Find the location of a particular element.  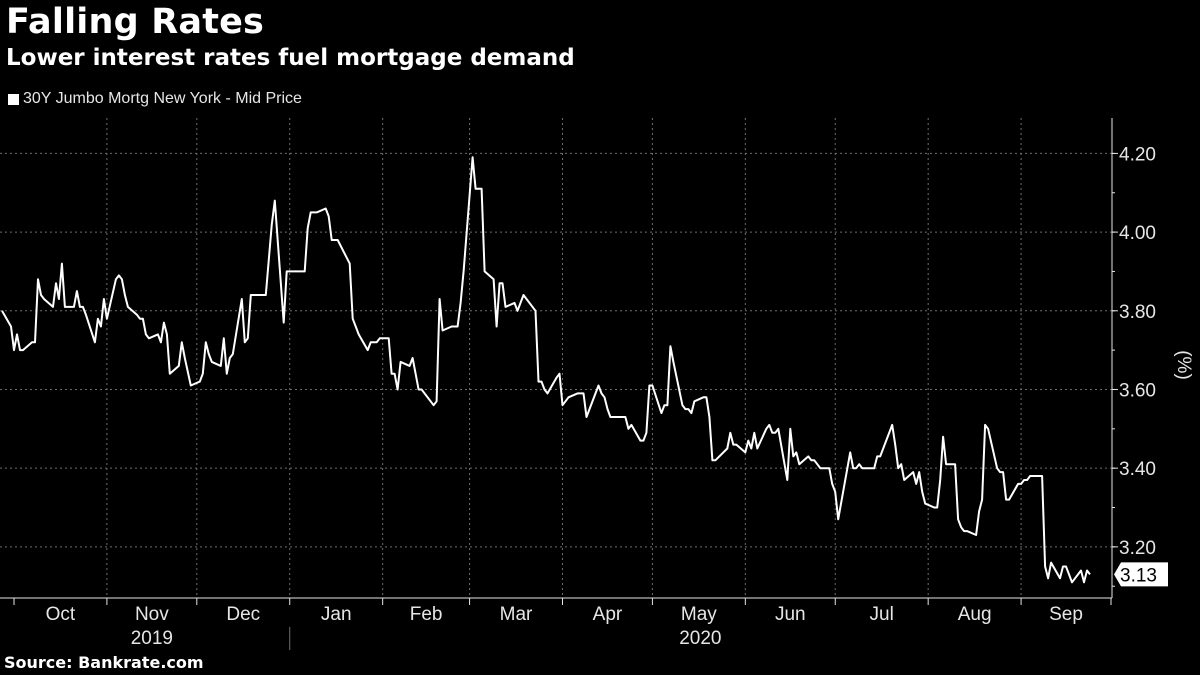

y-axis-label: (%) is located at coordinates (1183, 365).